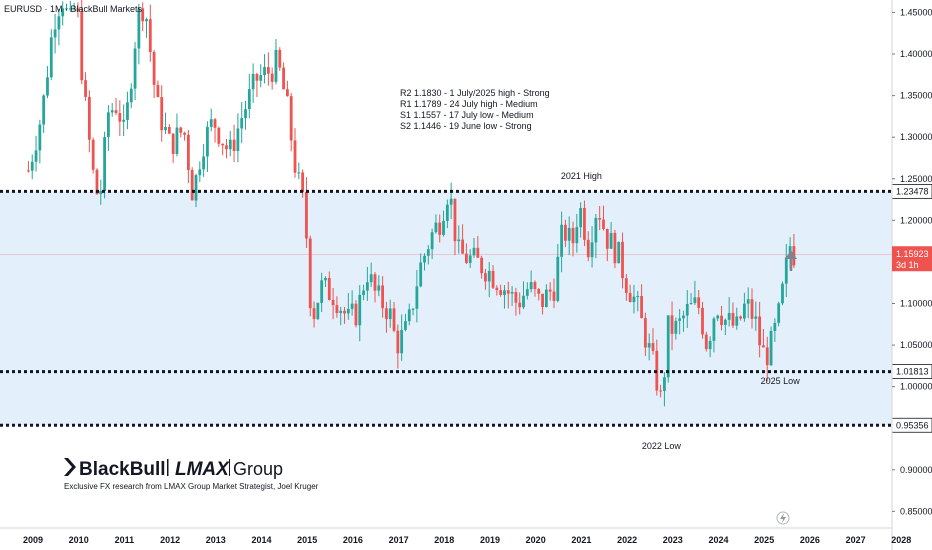  Describe the element at coordinates (73, 9) in the screenshot. I see `chart-title: EURUSD · 1M · BlackBull Markets` at that location.